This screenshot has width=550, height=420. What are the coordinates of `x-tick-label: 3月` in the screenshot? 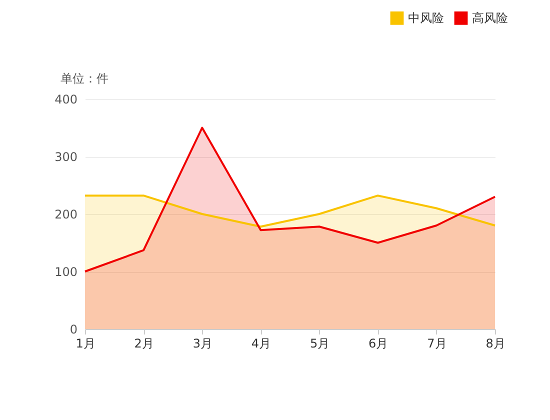 It's located at (202, 343).